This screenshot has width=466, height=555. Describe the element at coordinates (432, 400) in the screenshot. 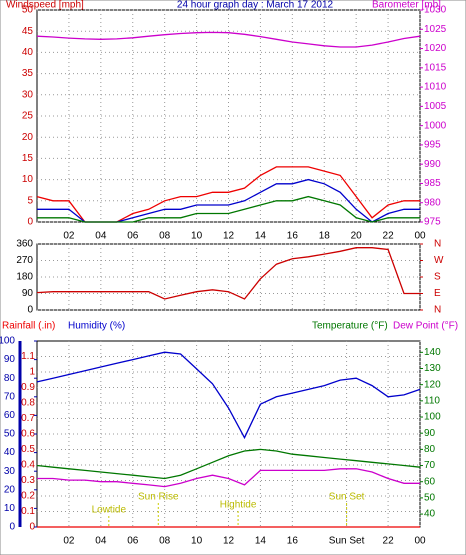

I see `y2-tick-label: 110` at that location.